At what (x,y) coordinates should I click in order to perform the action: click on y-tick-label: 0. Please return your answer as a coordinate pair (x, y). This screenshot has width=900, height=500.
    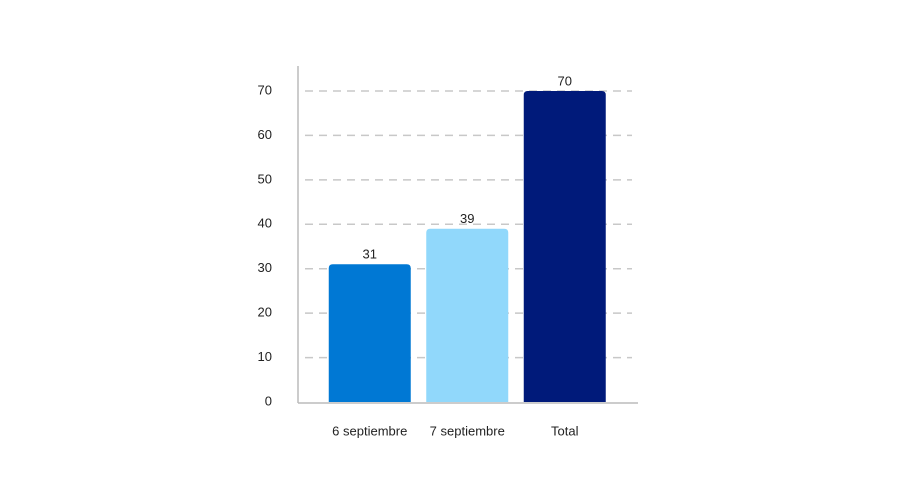
    Looking at the image, I should click on (268, 400).